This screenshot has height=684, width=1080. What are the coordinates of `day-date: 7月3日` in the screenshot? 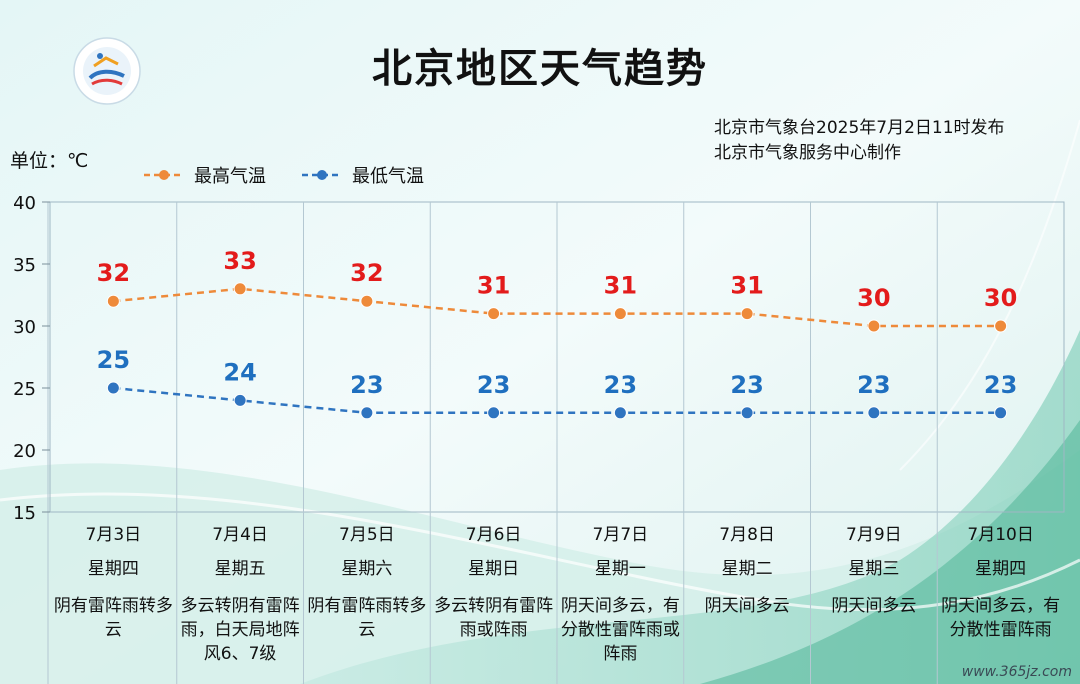 It's located at (113, 535).